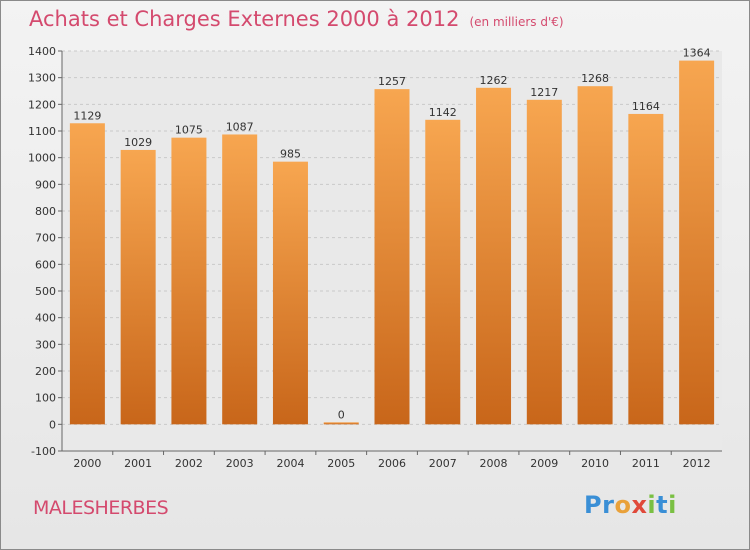  Describe the element at coordinates (189, 463) in the screenshot. I see `x-tick-label: 2002` at that location.